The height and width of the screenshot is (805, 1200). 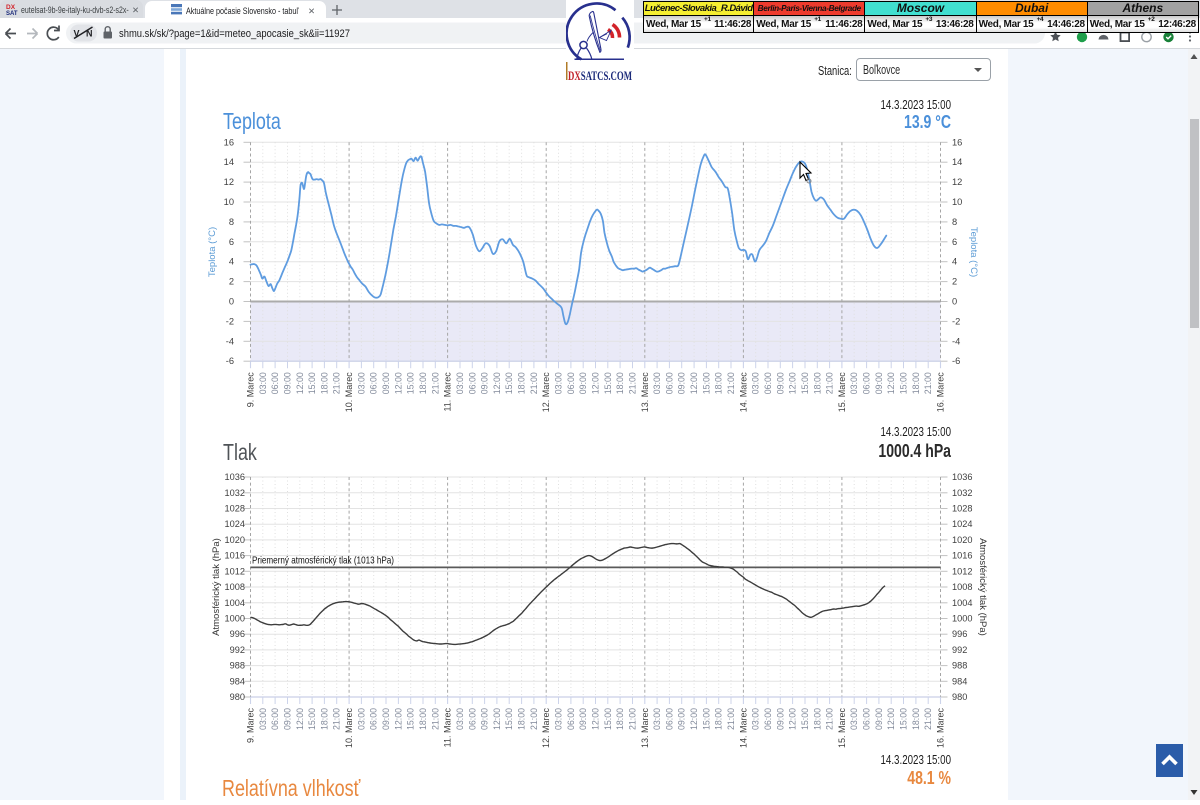 I want to click on svg-text: 15. Marec, so click(x=842, y=728).